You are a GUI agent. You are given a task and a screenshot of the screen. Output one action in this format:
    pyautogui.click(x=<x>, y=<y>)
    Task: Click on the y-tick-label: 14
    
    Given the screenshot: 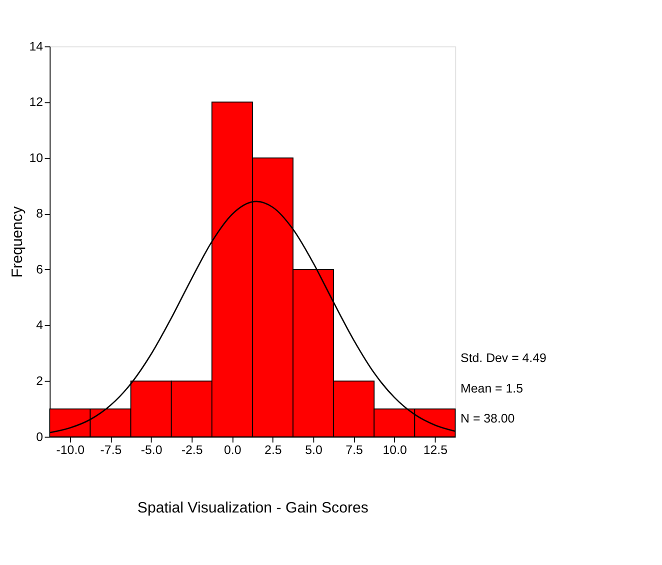 What is the action you would take?
    pyautogui.click(x=36, y=46)
    